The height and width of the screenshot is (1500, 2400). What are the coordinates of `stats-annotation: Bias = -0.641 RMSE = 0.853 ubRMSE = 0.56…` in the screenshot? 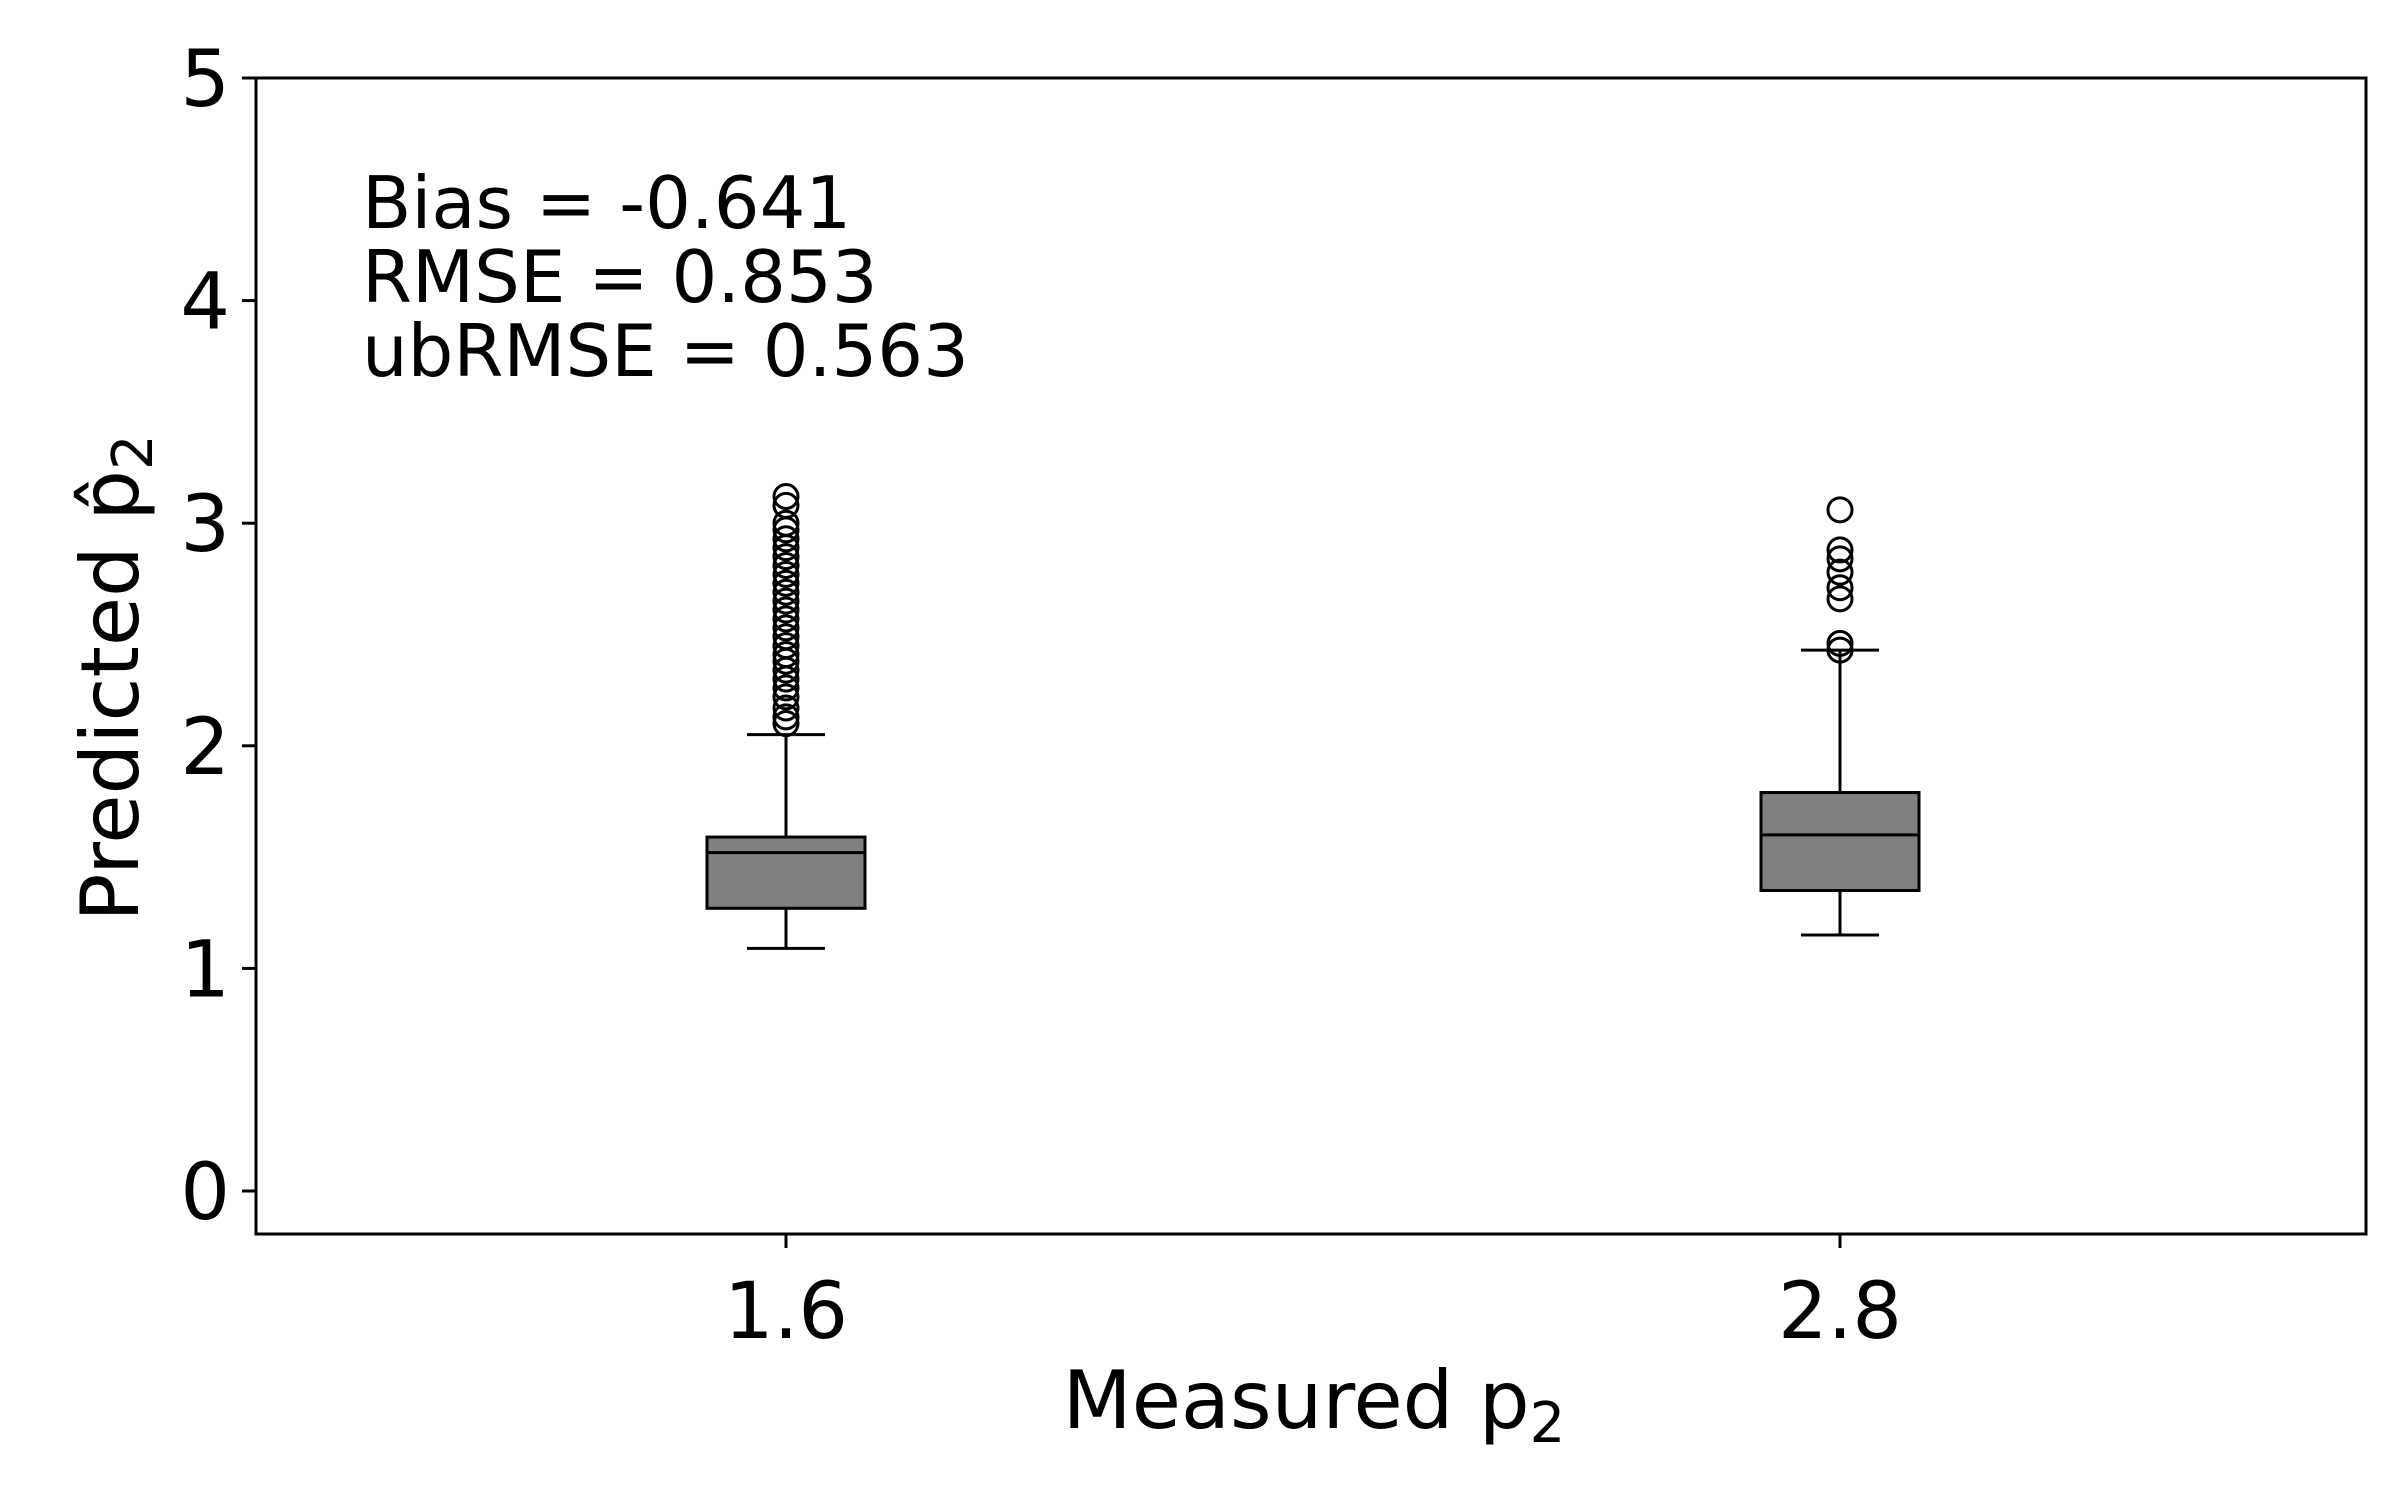 It's located at (665, 277).